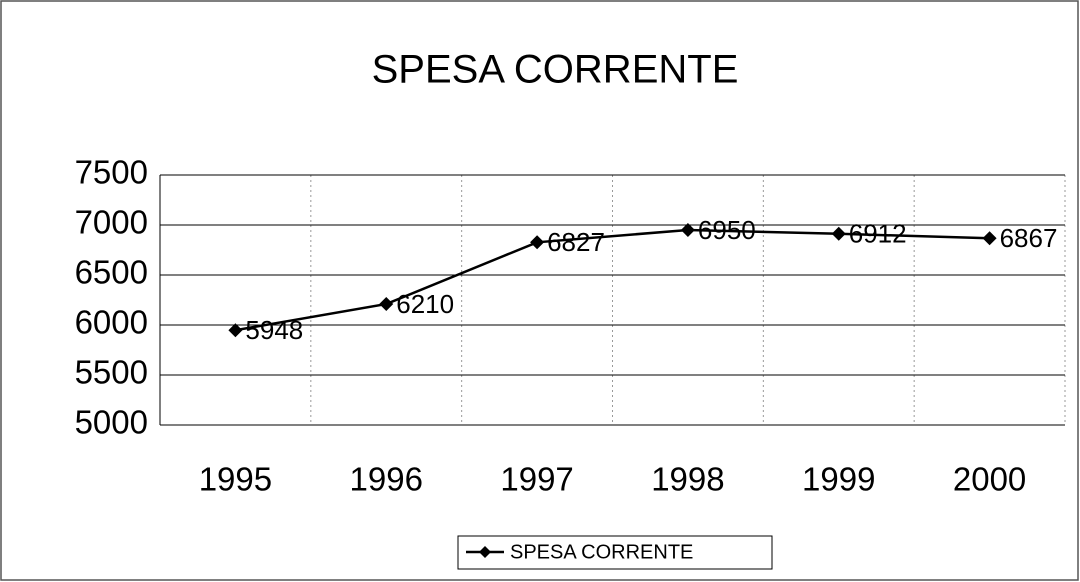 This screenshot has width=1080, height=582. I want to click on x-tick-label: 2000, so click(989, 479).